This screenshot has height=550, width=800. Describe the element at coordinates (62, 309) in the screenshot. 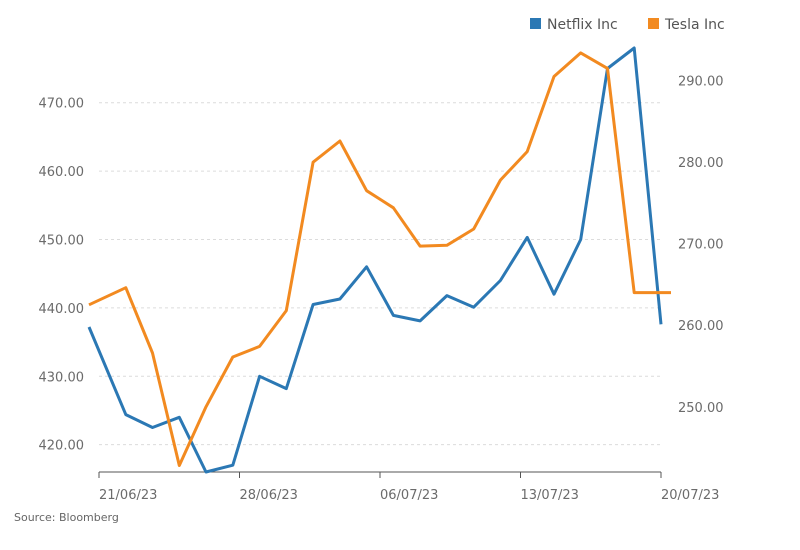

I see `left-axis-tick-label: 440.00` at that location.